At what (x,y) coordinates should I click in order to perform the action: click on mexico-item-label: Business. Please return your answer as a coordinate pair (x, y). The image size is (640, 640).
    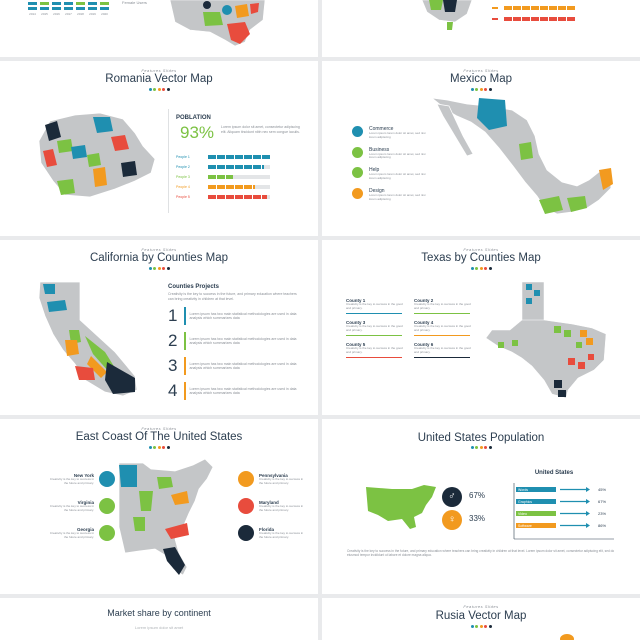
    Looking at the image, I should click on (379, 149).